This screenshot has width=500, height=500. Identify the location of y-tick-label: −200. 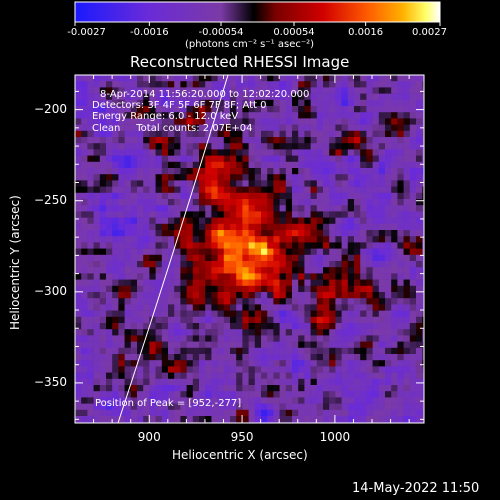
(50, 108).